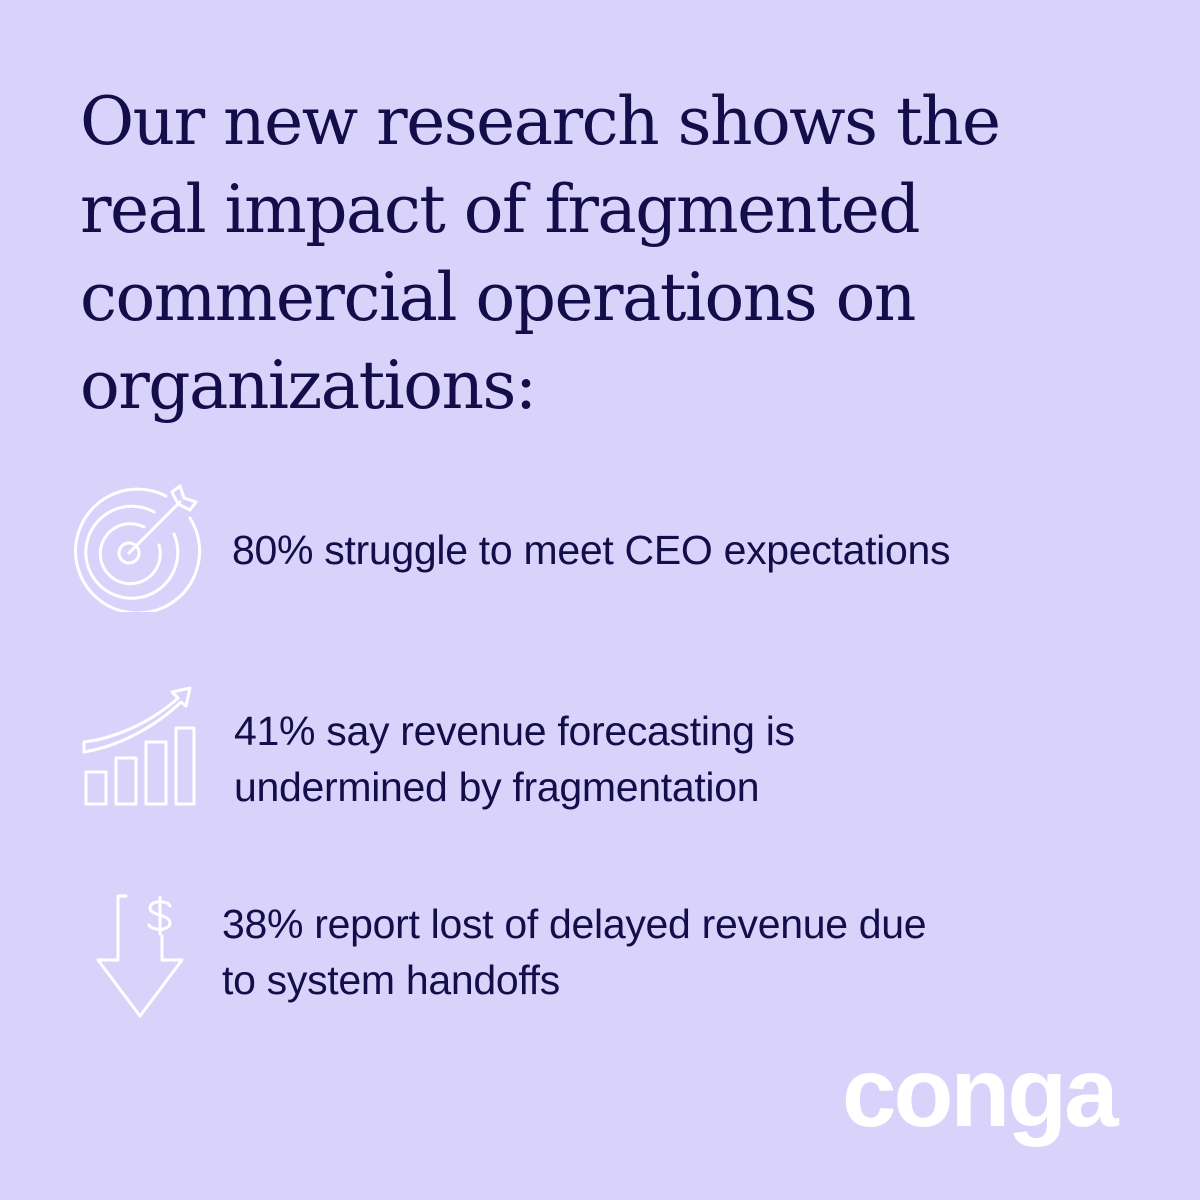 The image size is (1200, 1200). I want to click on stat-1-line-1: 80% struggle to meet CEO expectations, so click(591, 550).